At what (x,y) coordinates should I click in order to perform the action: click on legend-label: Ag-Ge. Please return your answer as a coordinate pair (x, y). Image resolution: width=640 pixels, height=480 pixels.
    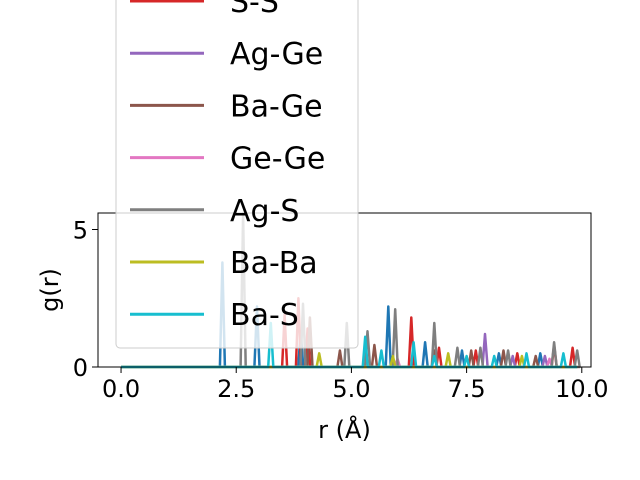
    Looking at the image, I should click on (276, 54).